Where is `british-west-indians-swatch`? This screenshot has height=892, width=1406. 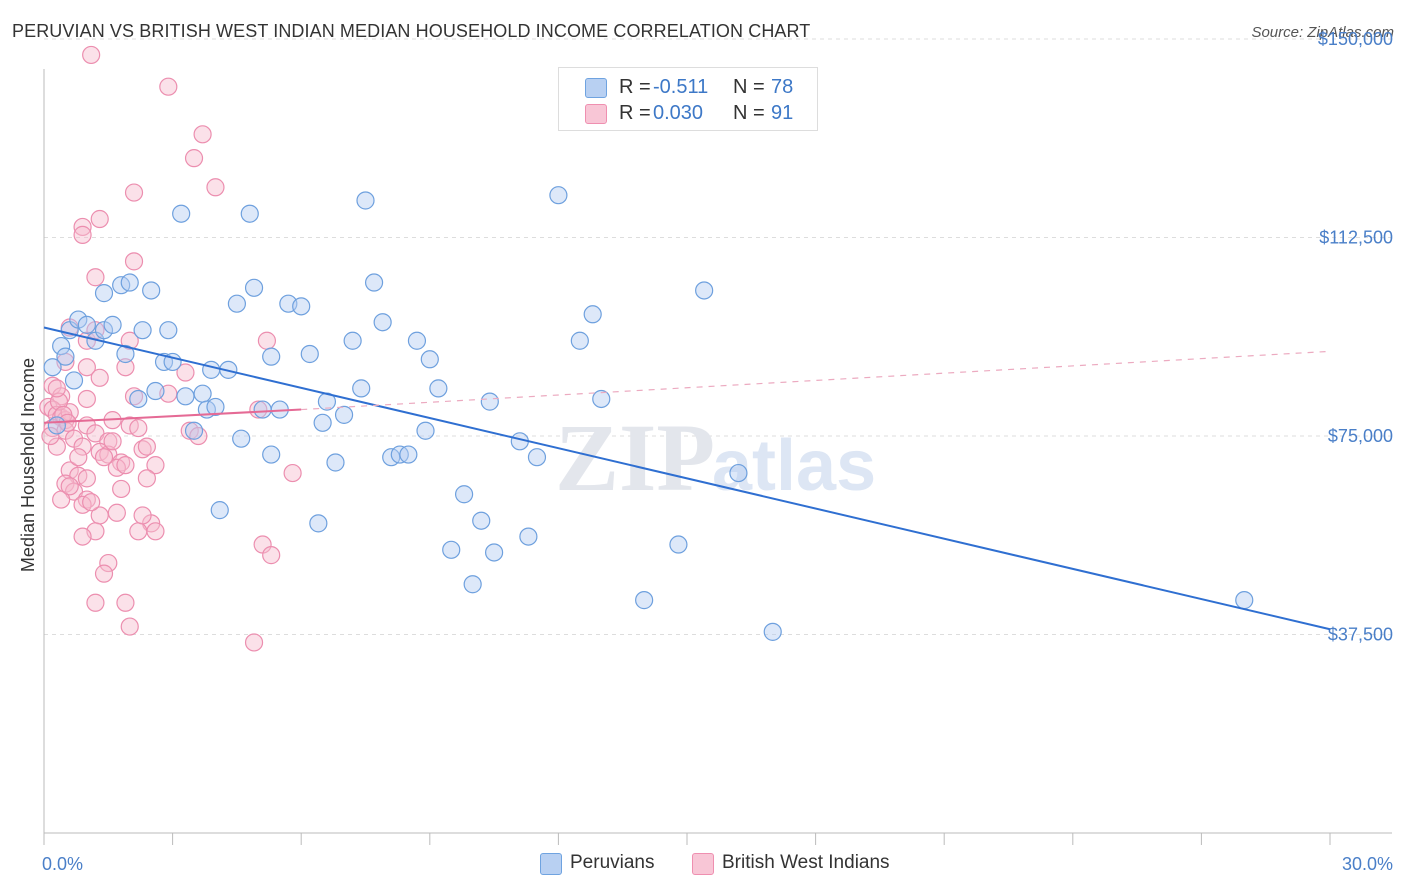
british-west-indians-swatch is located at coordinates (596, 114).